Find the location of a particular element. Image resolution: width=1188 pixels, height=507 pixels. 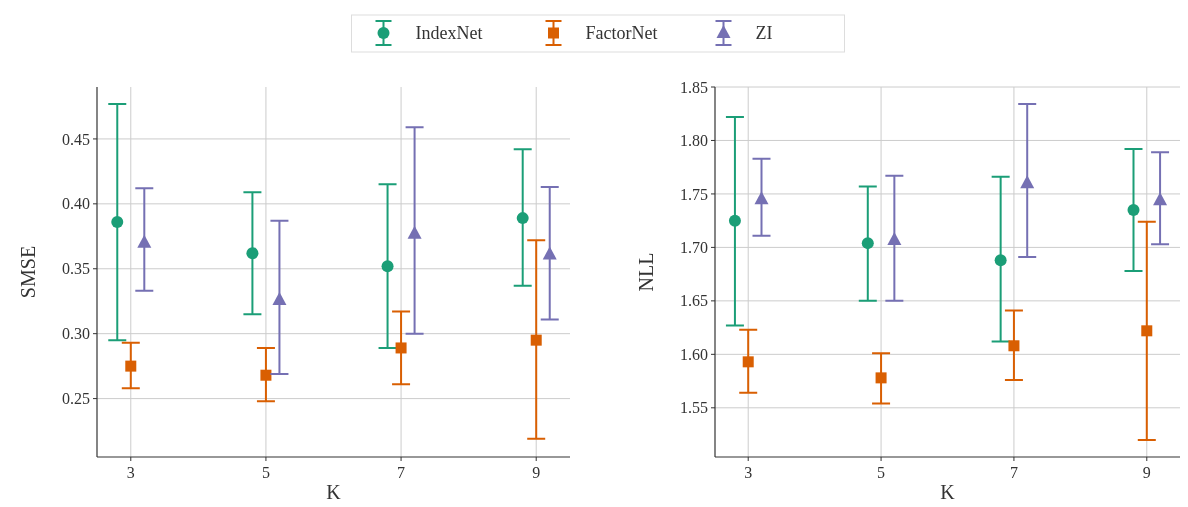

y-tick-label: 1.80 is located at coordinates (694, 141).